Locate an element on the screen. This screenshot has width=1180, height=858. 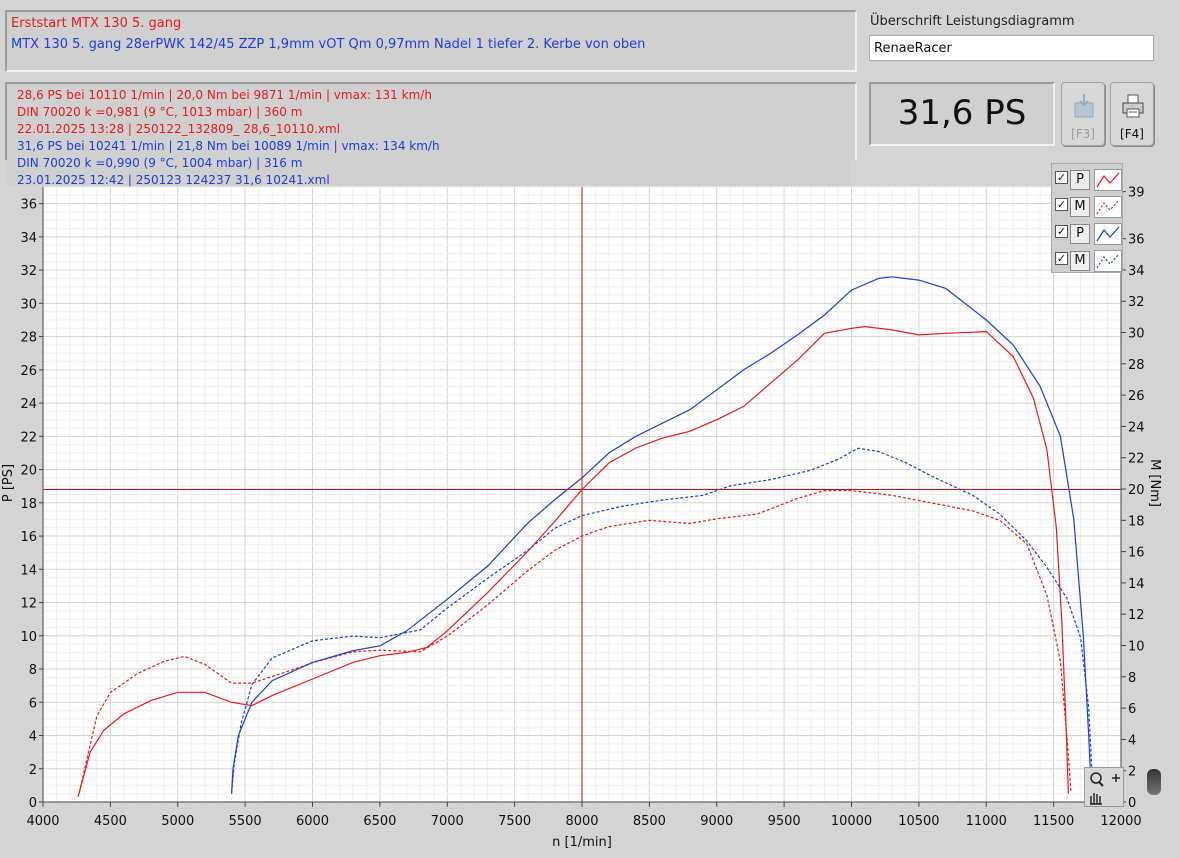
y2-tick-label: 36 is located at coordinates (1136, 240).